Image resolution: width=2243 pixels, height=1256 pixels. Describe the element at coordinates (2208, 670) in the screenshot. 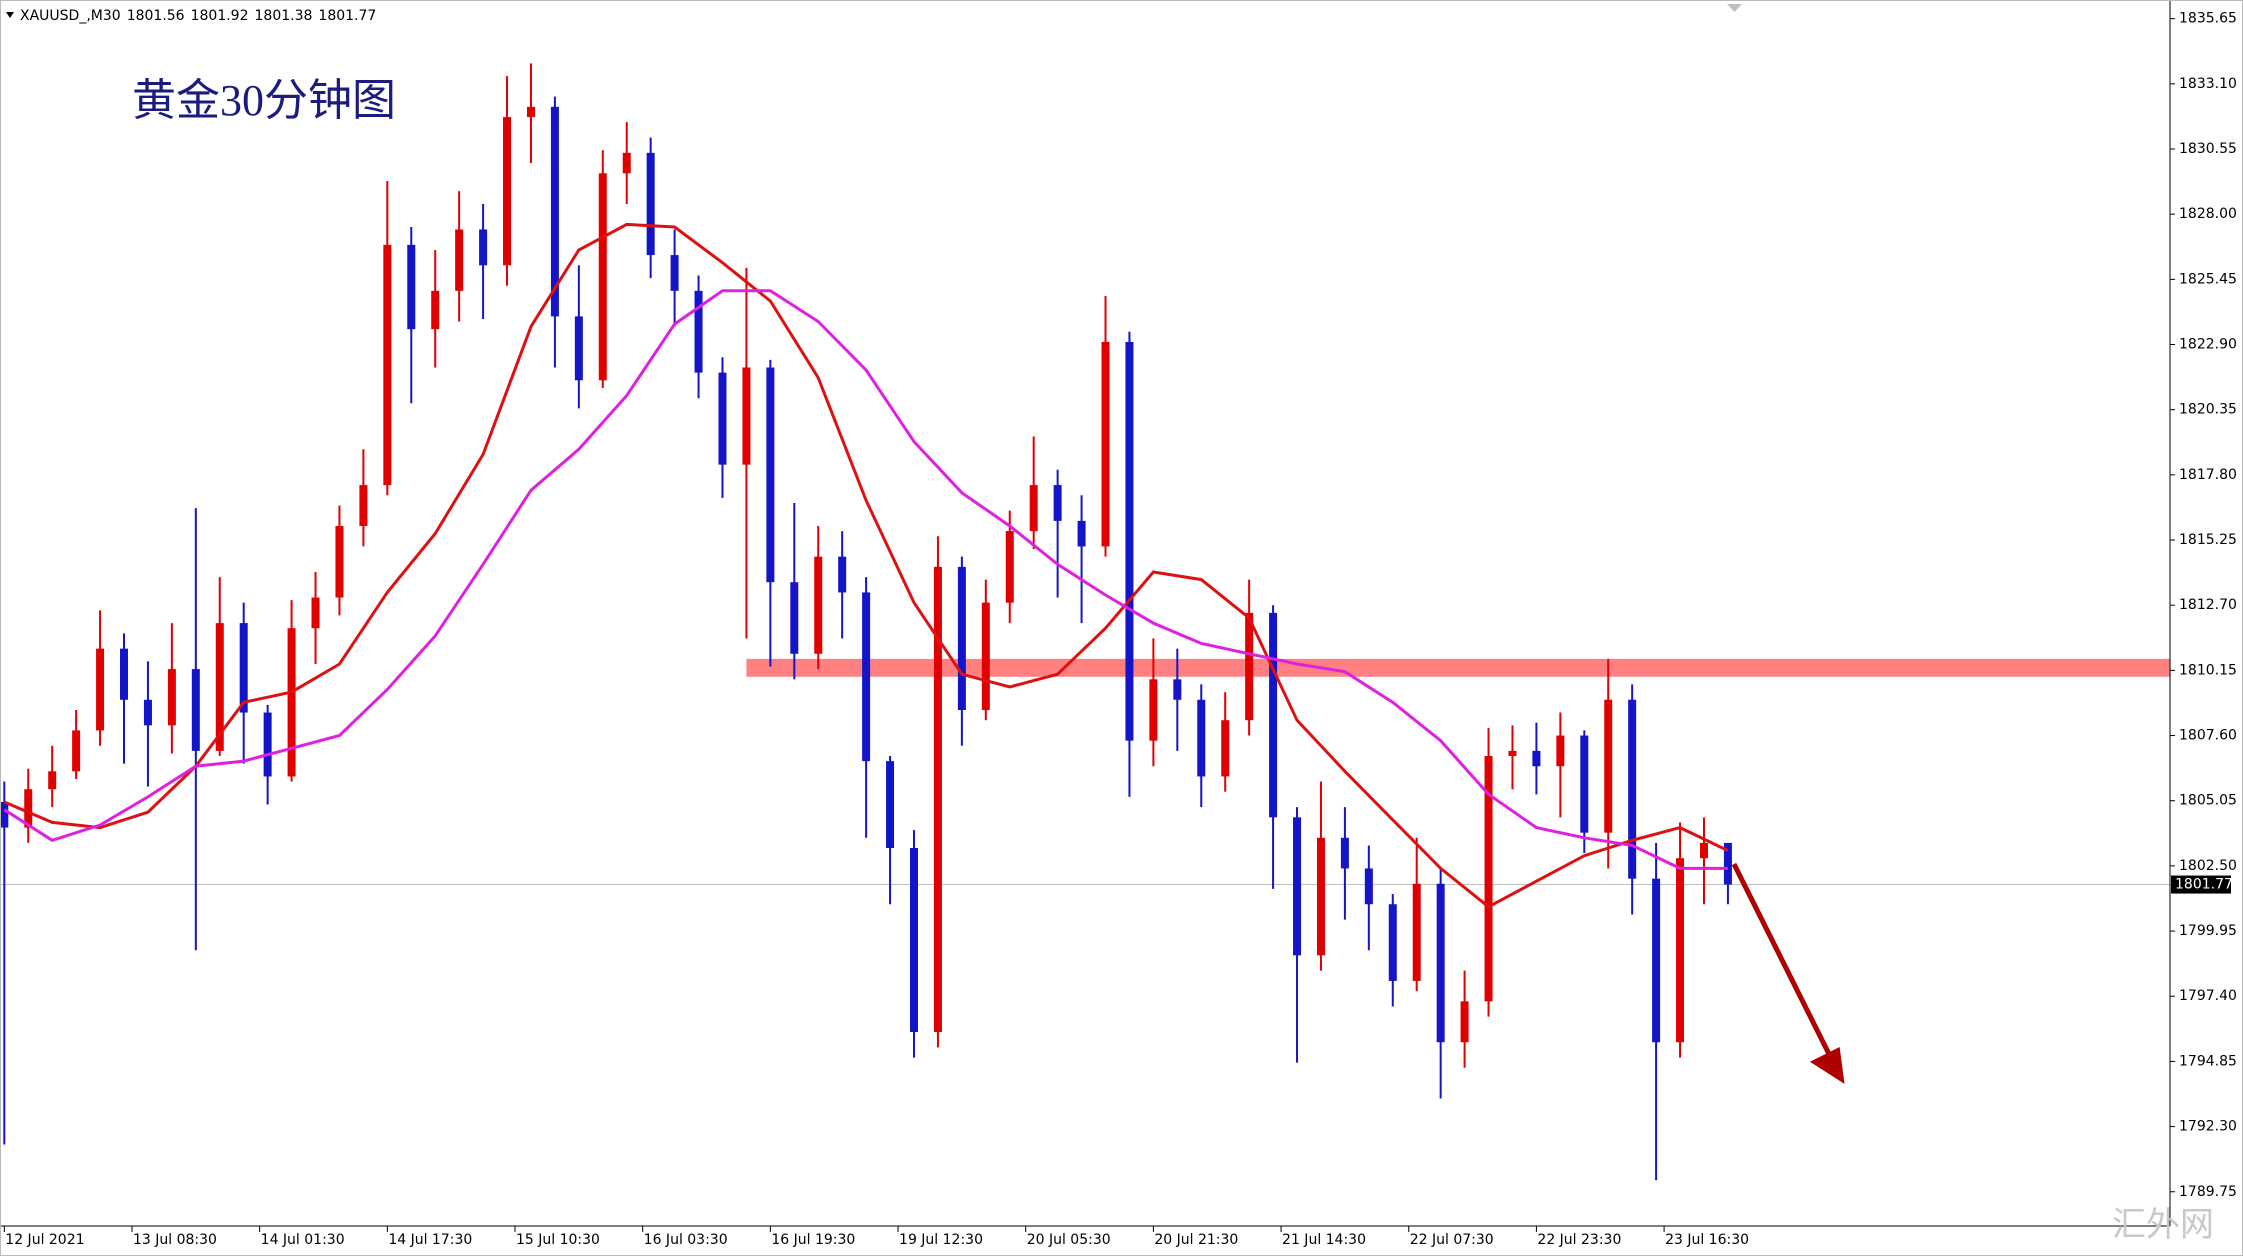

I see `y-tick-label: 1810.15` at that location.